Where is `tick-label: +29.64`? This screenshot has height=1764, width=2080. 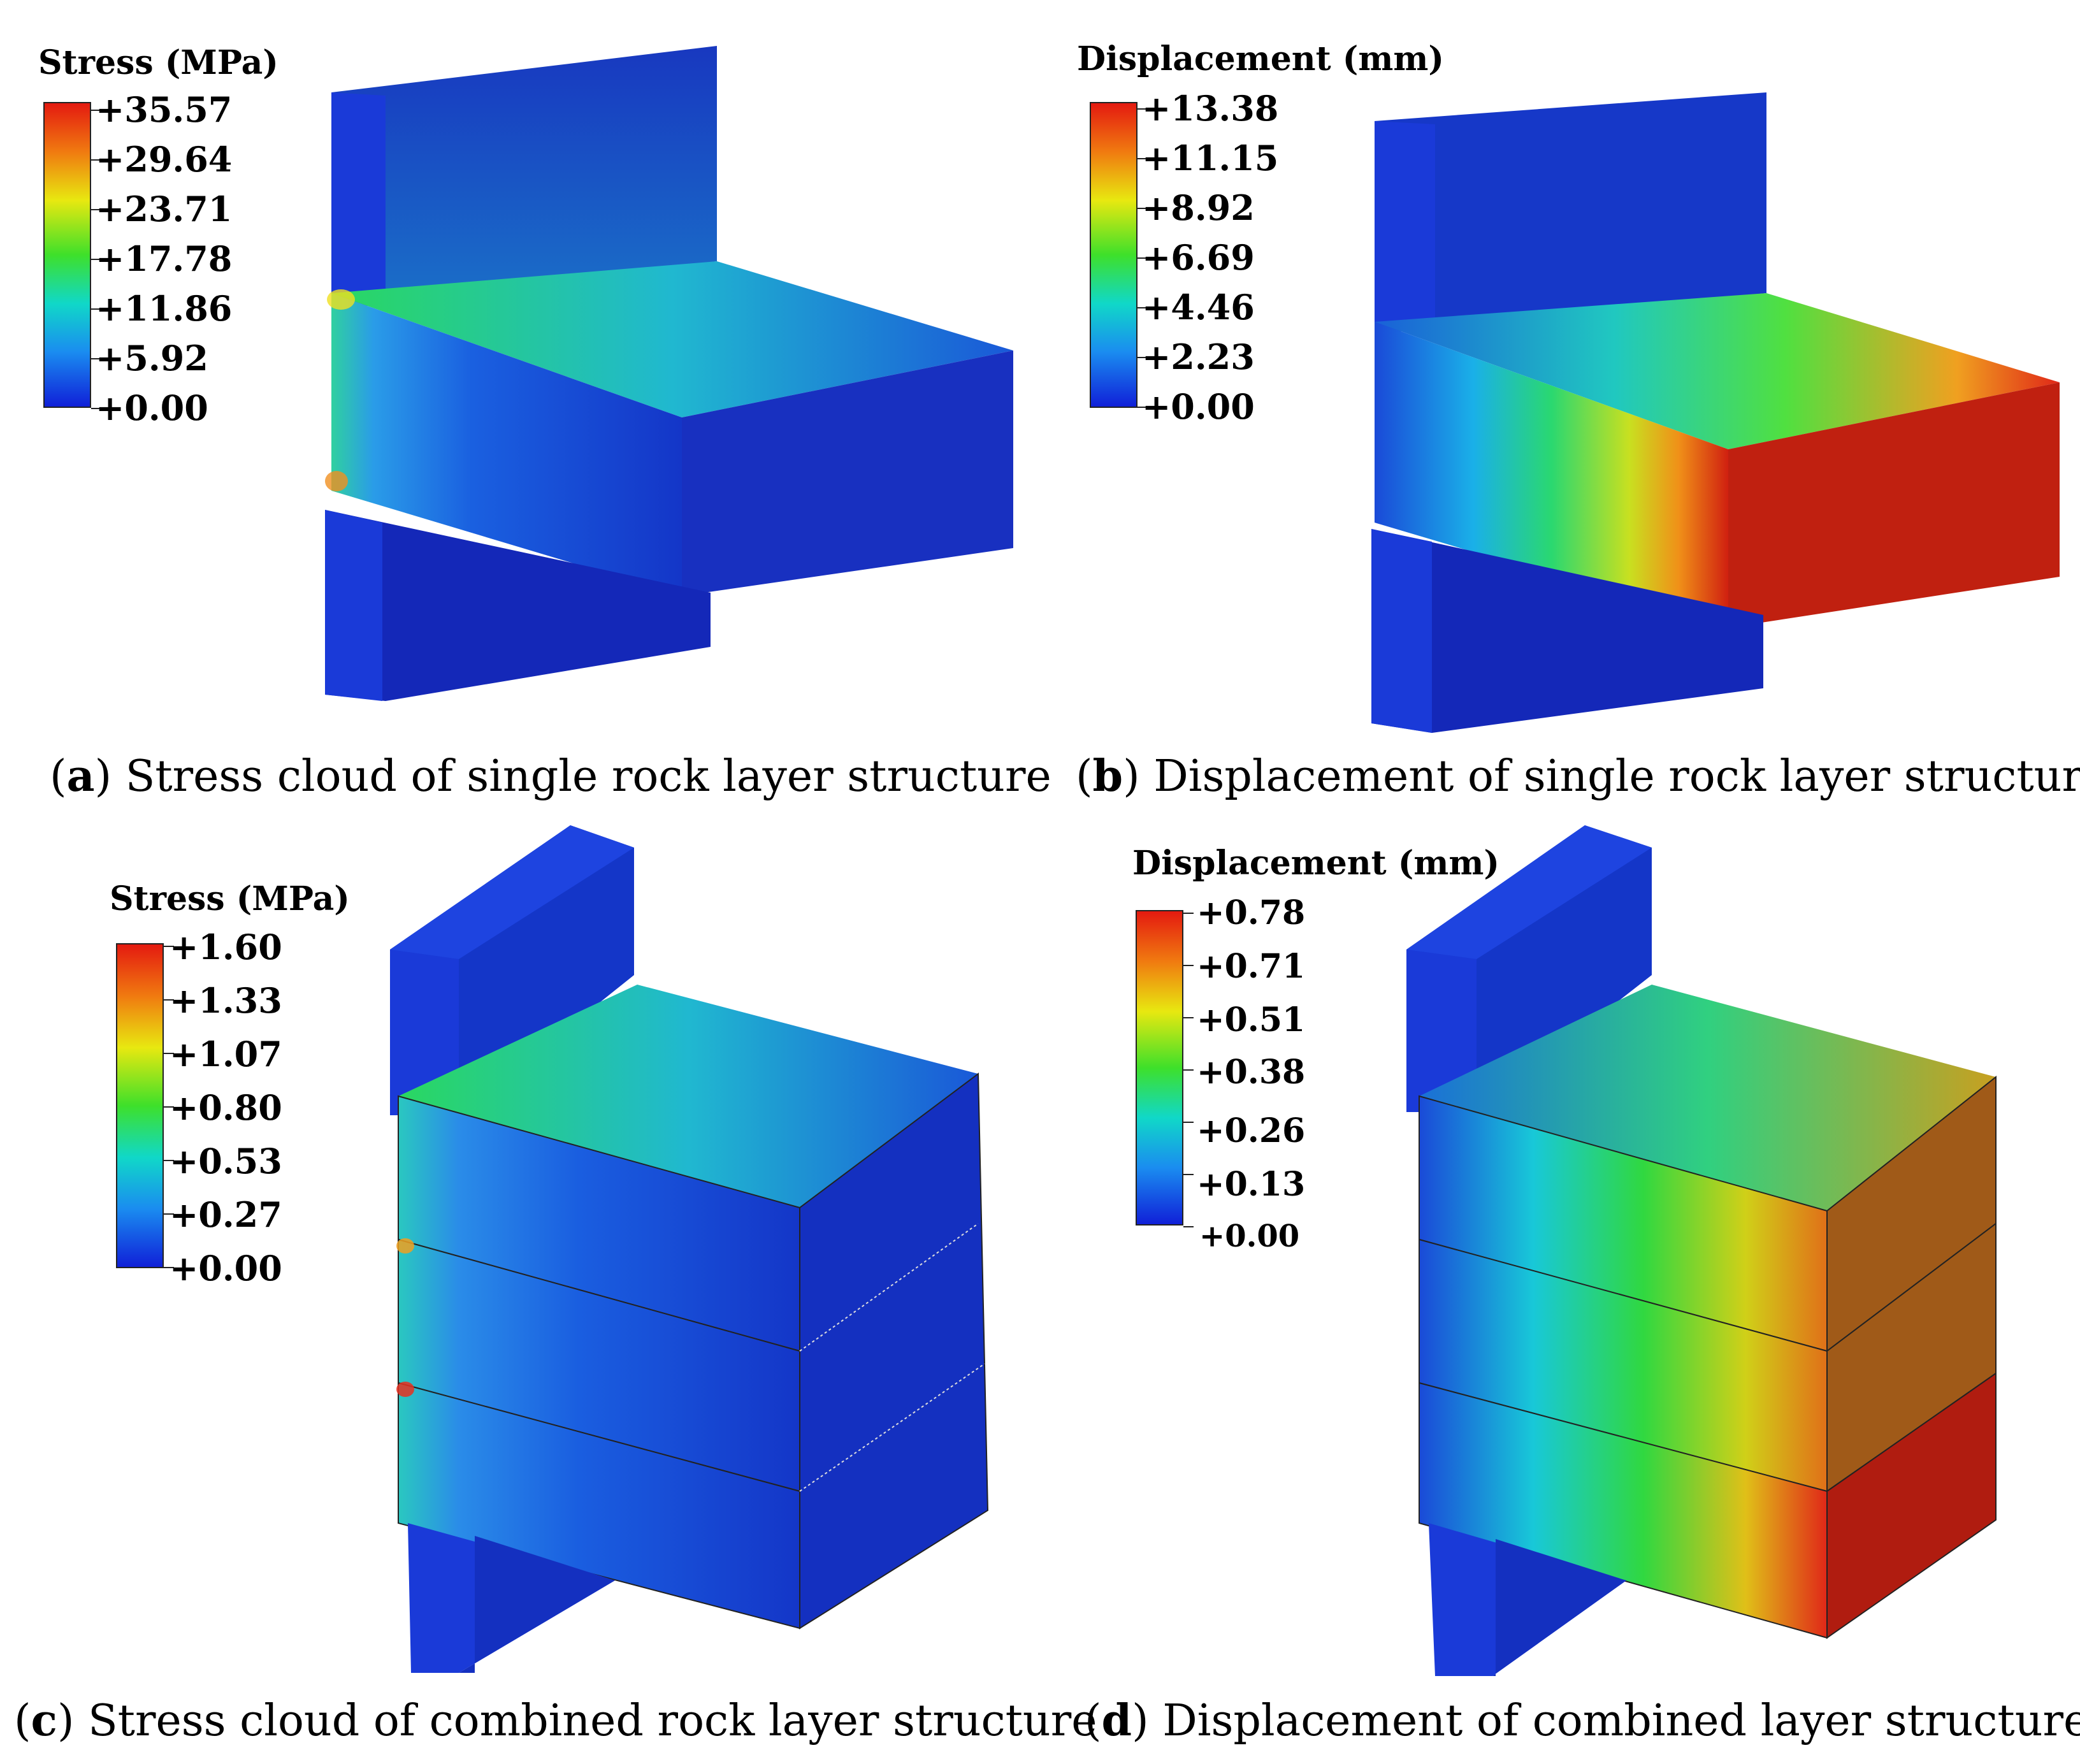
tick-label: +29.64 is located at coordinates (164, 159).